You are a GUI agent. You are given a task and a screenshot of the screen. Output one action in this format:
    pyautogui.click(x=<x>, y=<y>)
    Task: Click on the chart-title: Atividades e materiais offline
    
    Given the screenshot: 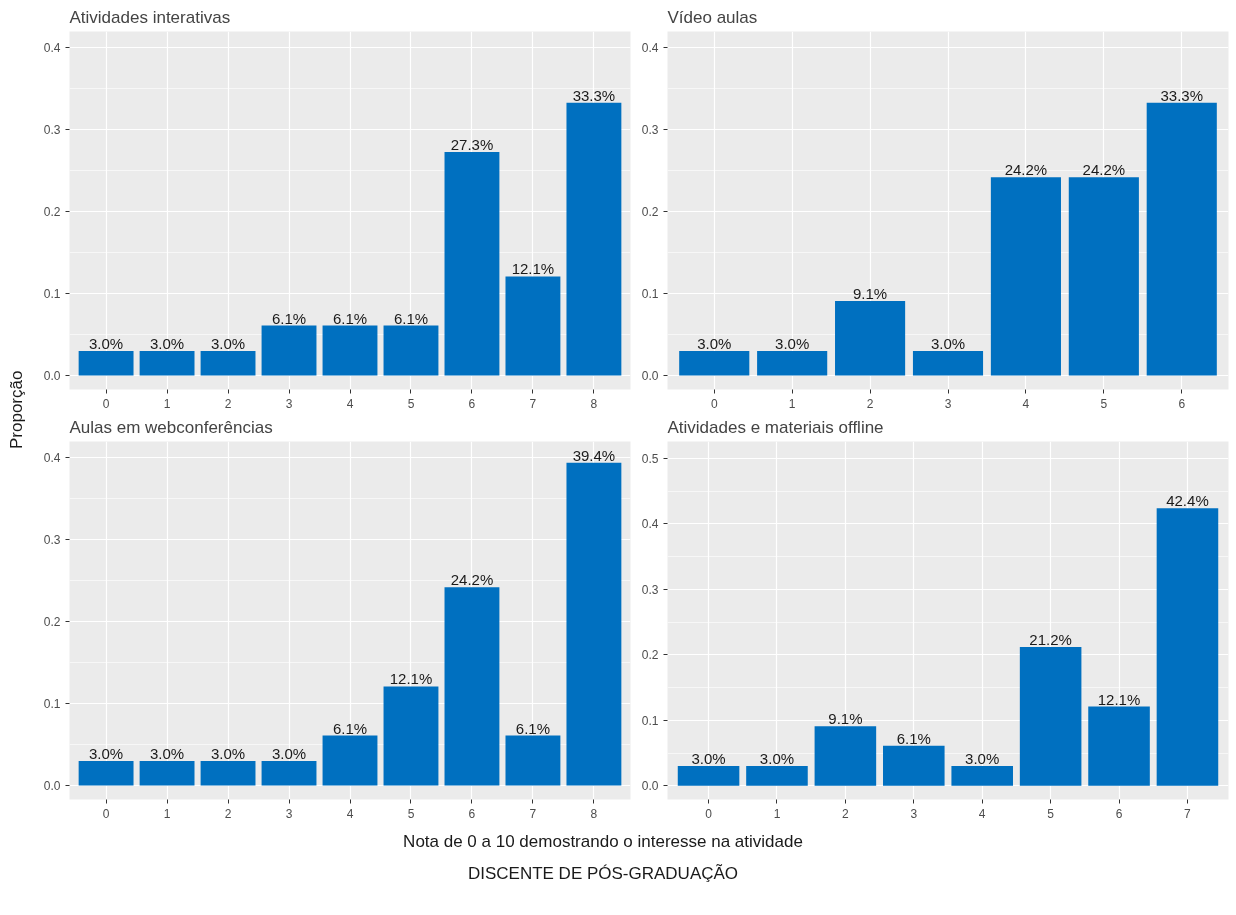 What is the action you would take?
    pyautogui.click(x=775, y=427)
    